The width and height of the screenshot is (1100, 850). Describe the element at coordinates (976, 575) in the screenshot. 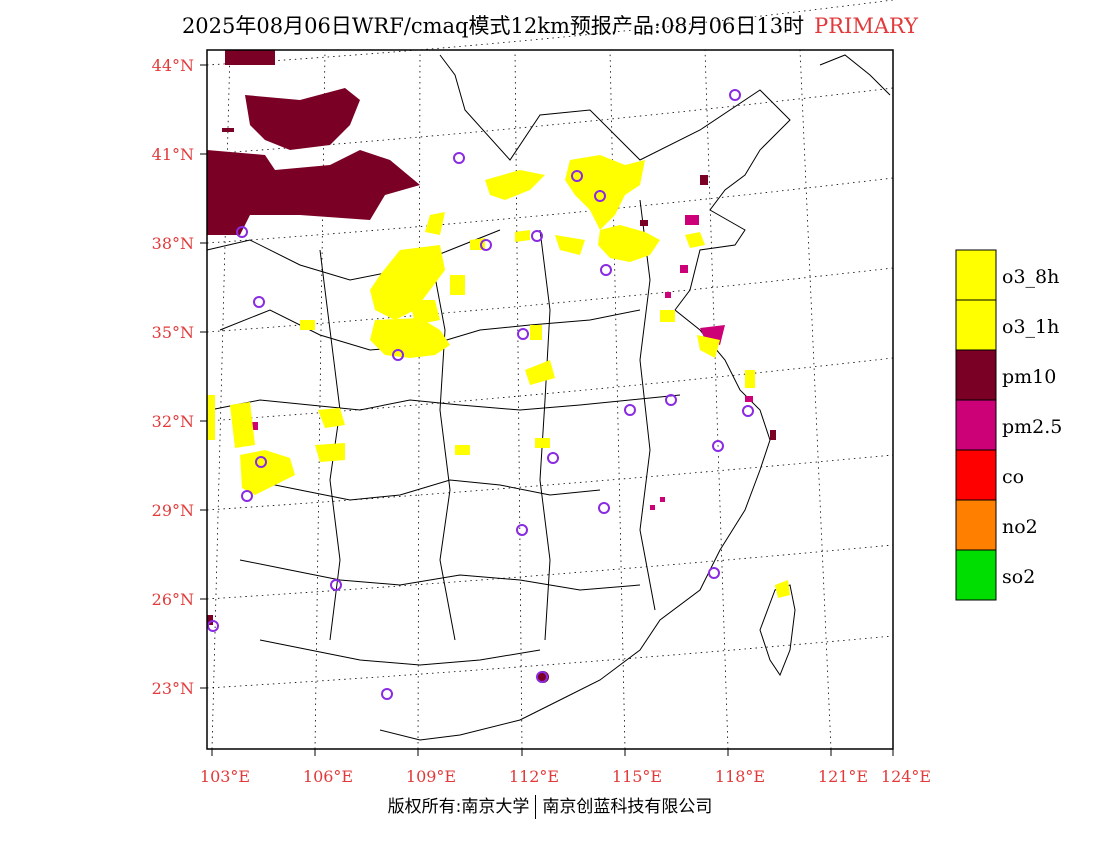

I see `legend-swatch-so2` at that location.